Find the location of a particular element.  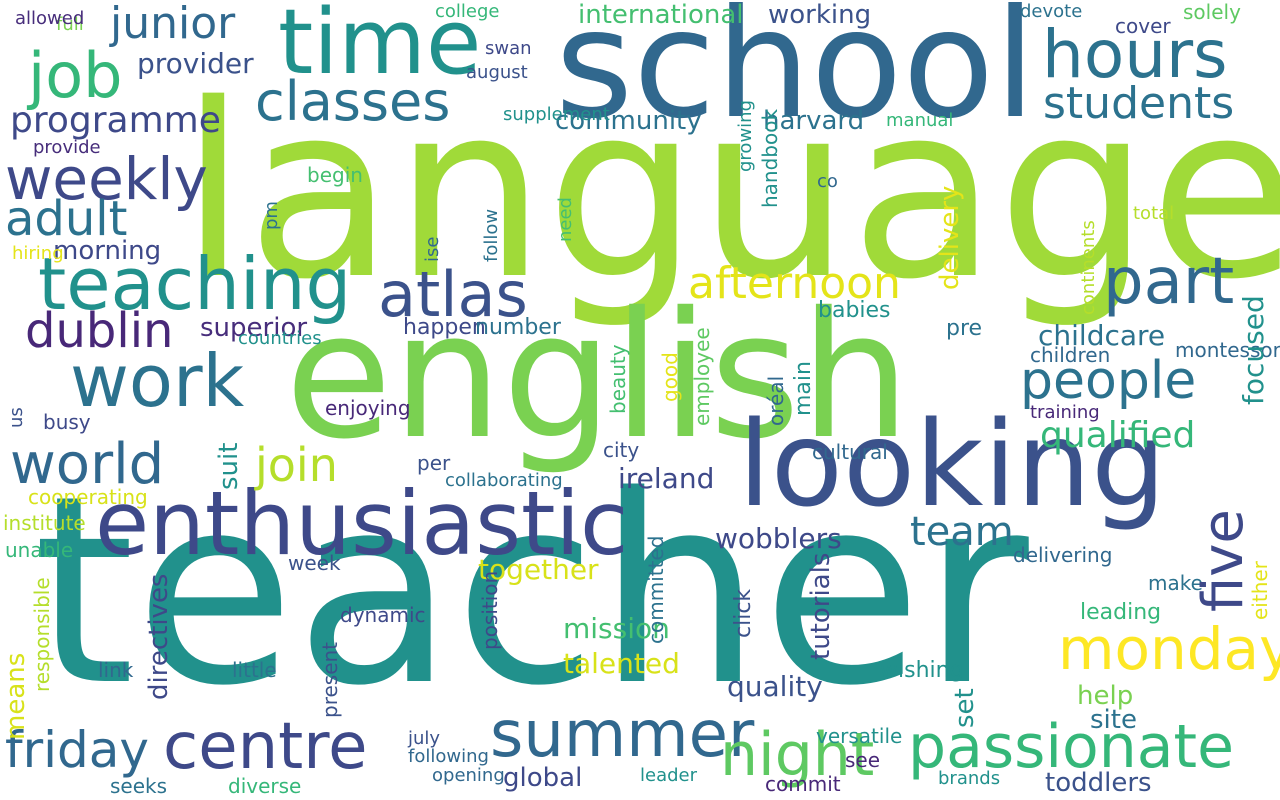

word-time: time is located at coordinates (380, 47).